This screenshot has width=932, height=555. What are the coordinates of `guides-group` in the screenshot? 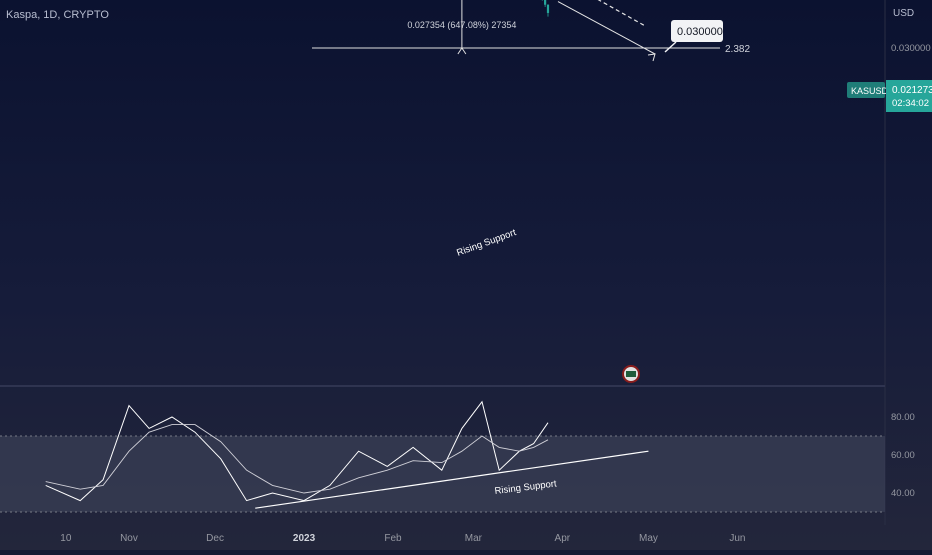 It's located at (516, 31).